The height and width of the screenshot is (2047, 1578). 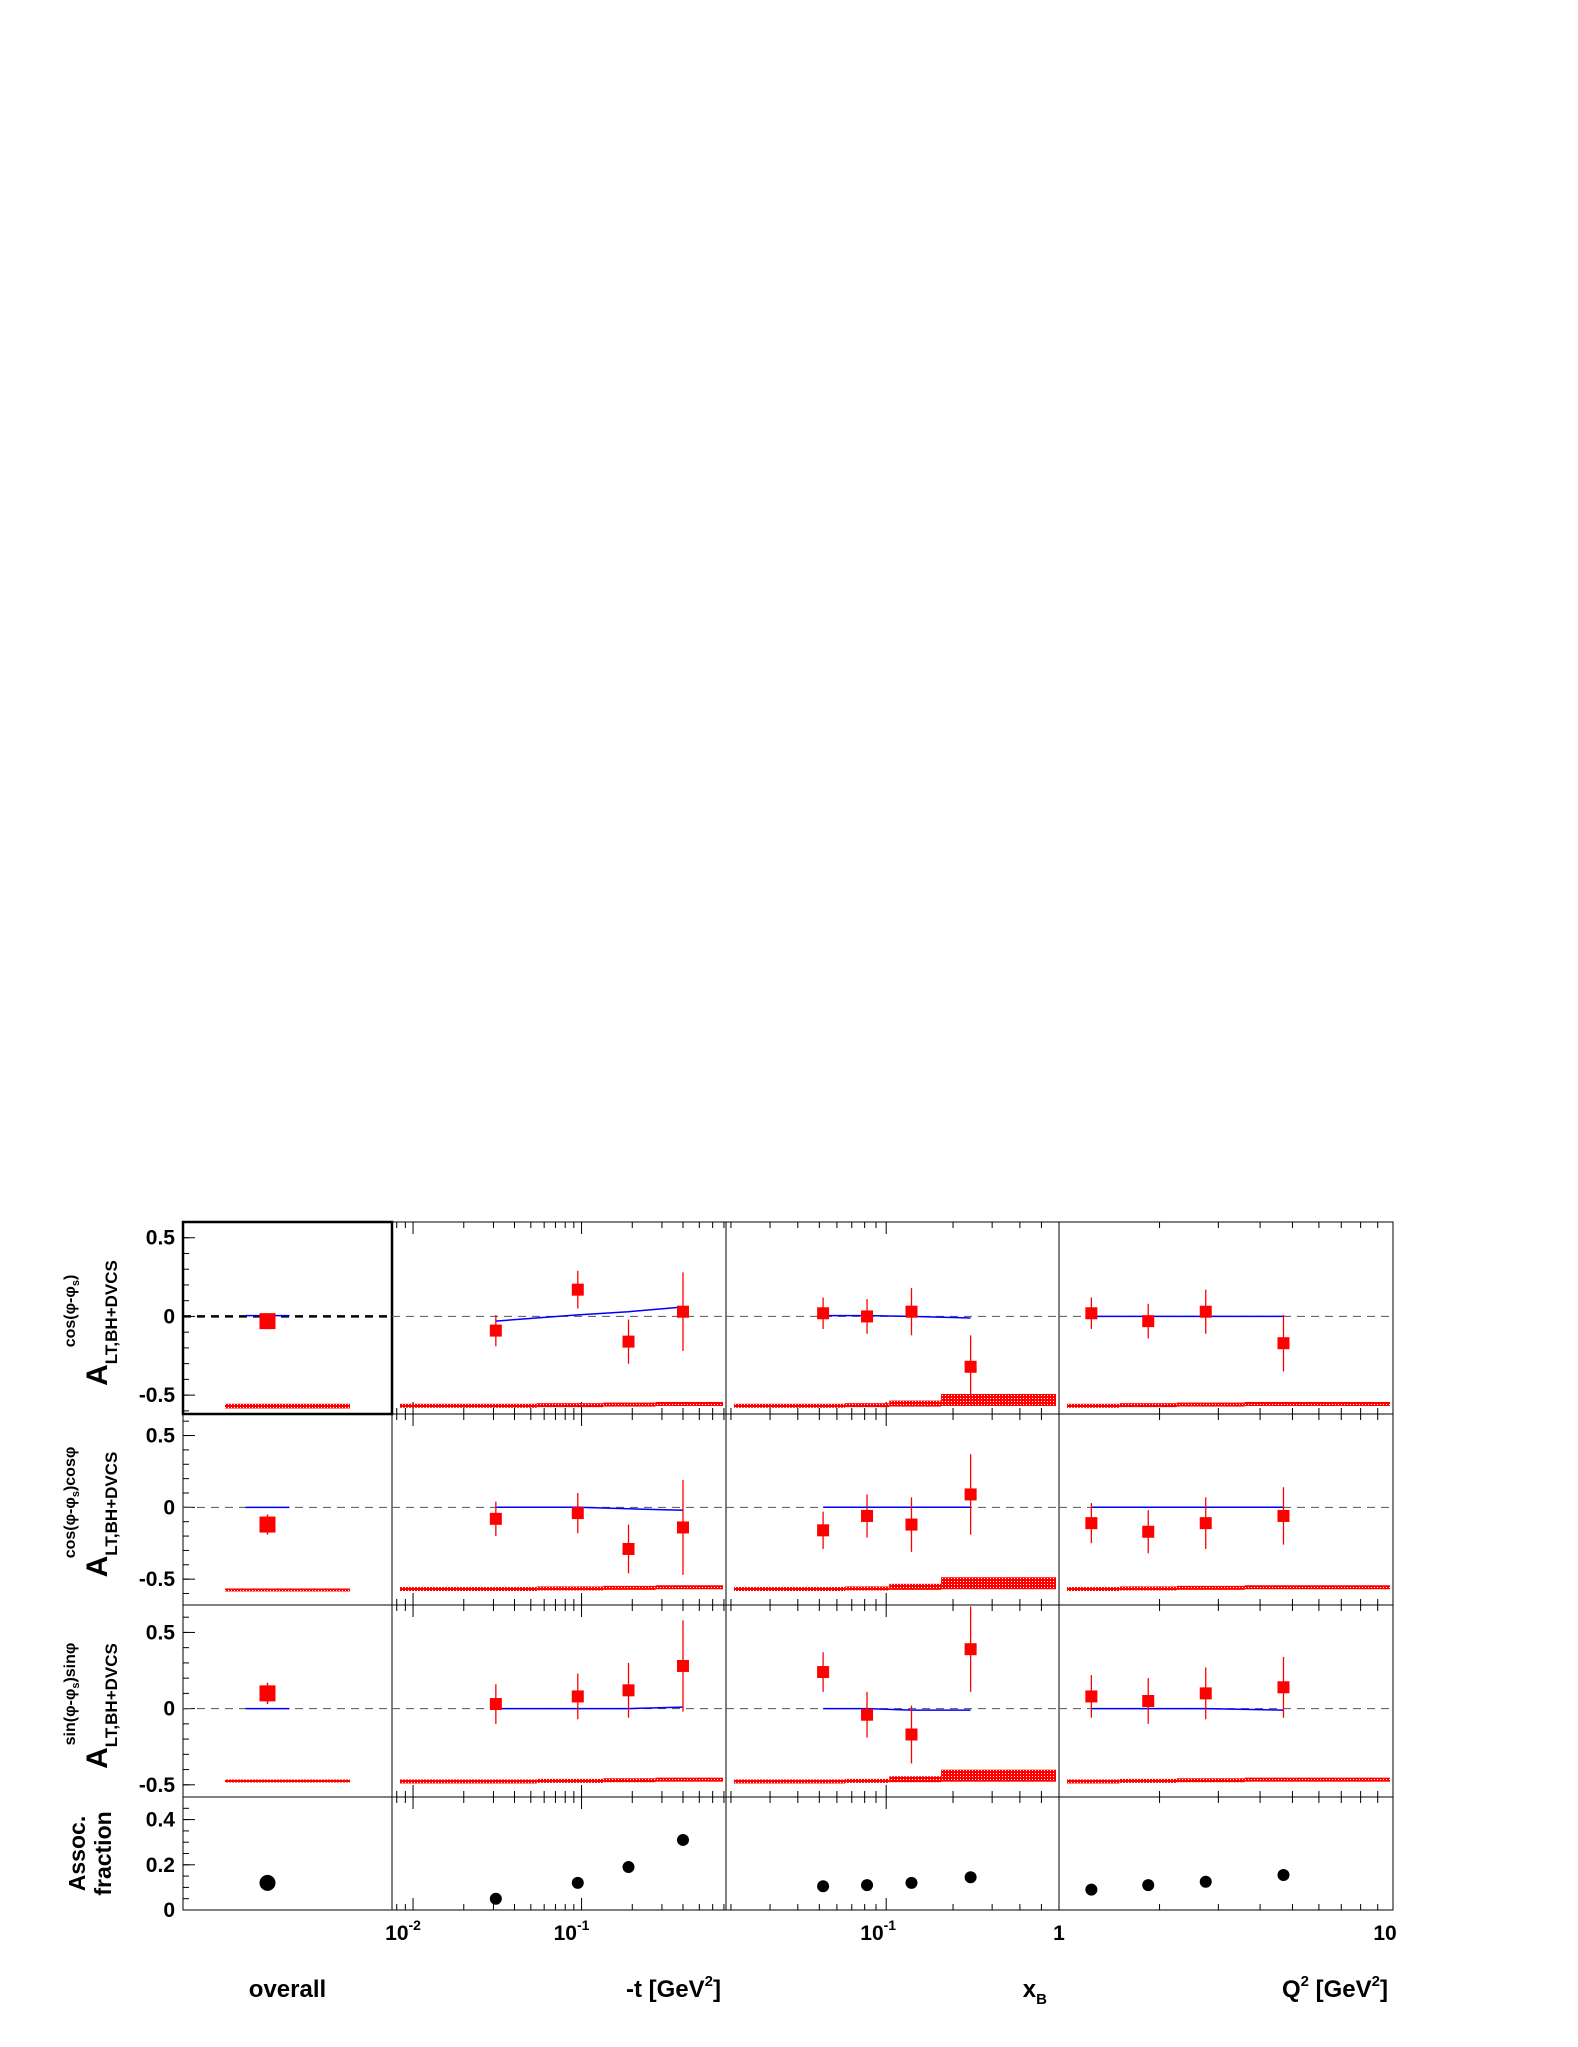 What do you see at coordinates (1384, 1933) in the screenshot?
I see `x-tick-label: 10` at bounding box center [1384, 1933].